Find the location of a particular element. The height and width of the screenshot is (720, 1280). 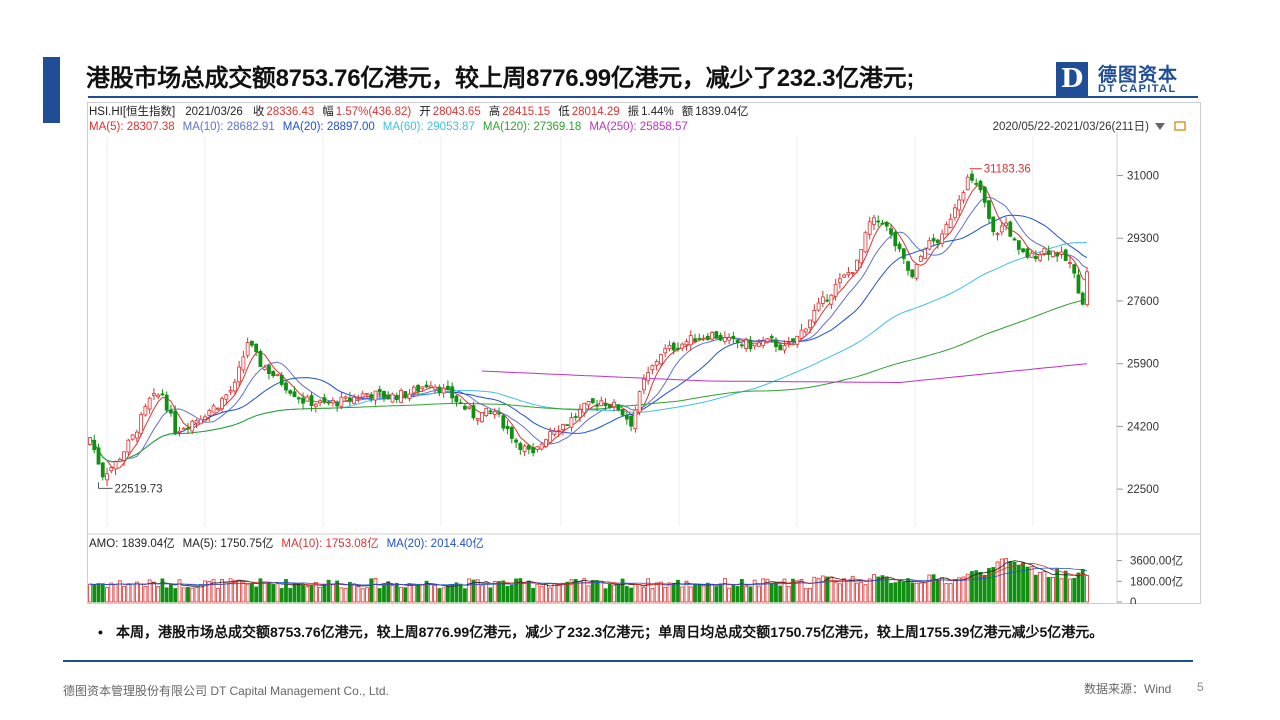

logo-text-cn: 德图资本 is located at coordinates (1138, 75).